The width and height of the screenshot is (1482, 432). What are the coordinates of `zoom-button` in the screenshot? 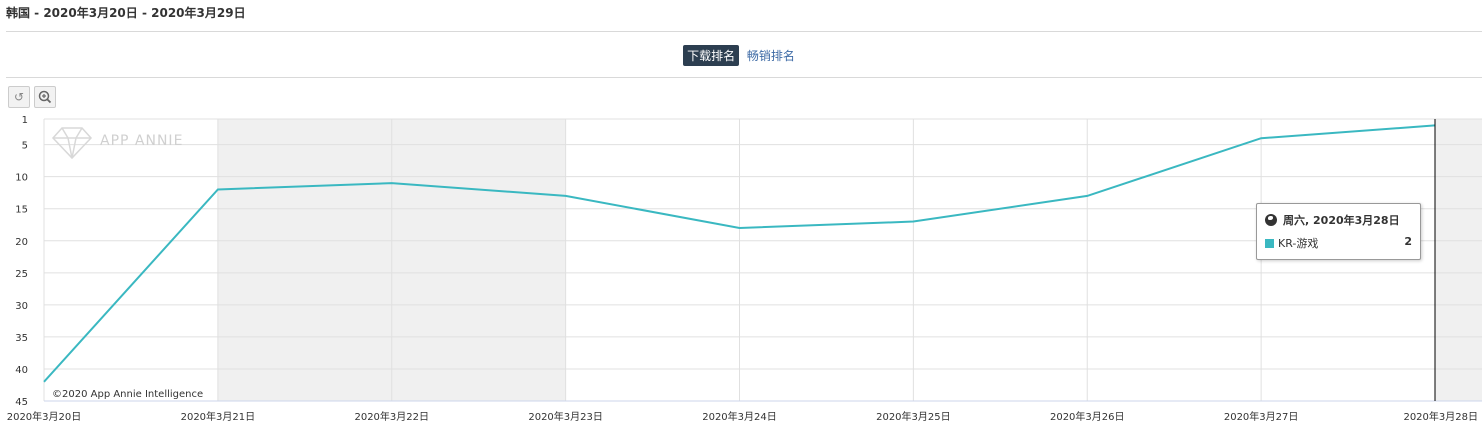 It's located at (45, 97).